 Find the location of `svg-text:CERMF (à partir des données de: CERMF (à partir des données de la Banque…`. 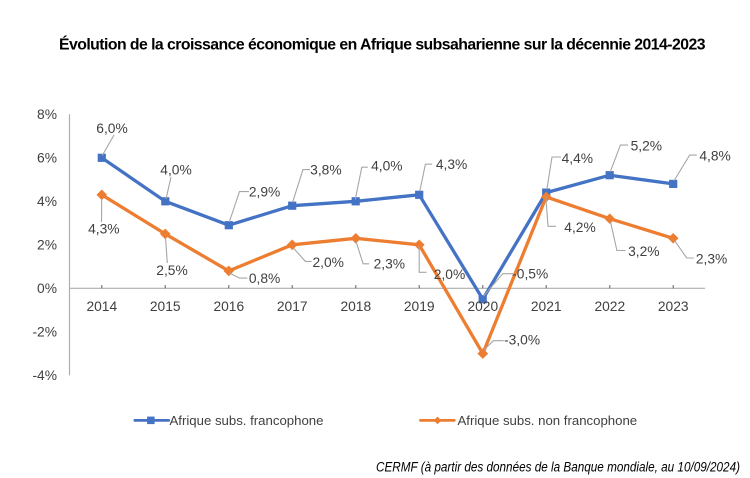

svg-text:CERMF (à partir des données de: CERMF (à partir des données de la Banque… is located at coordinates (558, 467).